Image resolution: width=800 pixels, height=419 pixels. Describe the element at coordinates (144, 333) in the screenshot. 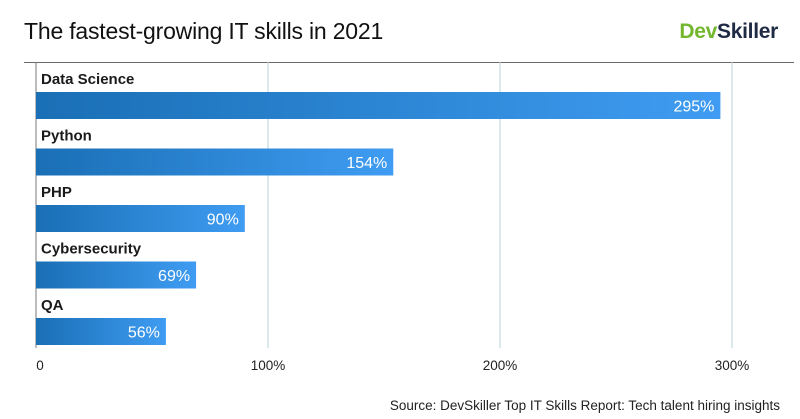

I see `bar-value-label: 56%` at that location.